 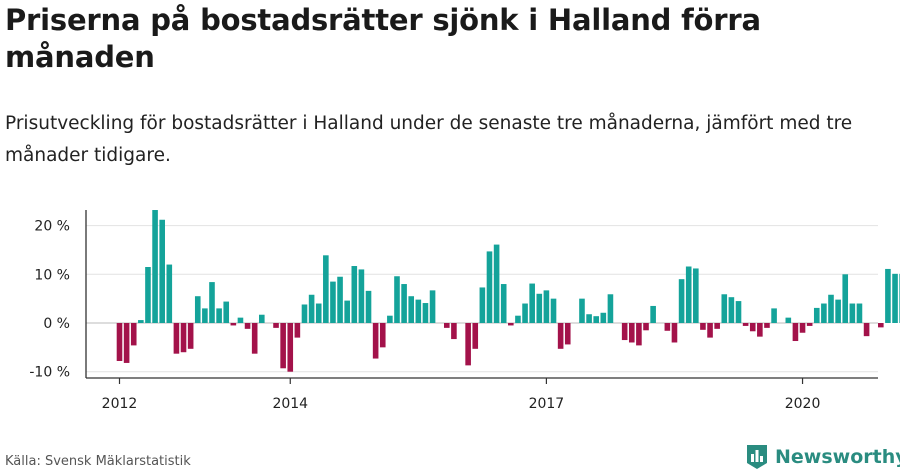 I want to click on y-tick-label: 0 %, so click(x=56, y=324).